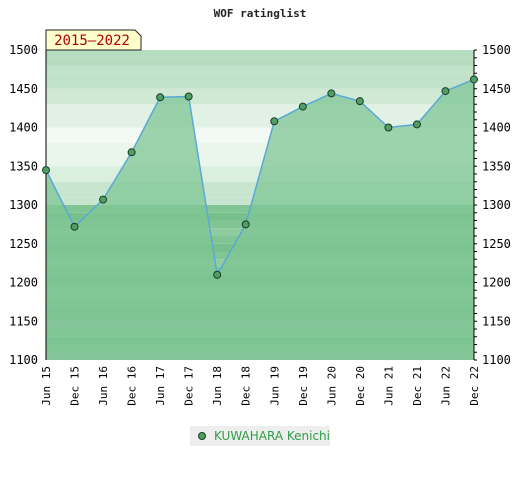  What do you see at coordinates (23, 205) in the screenshot?
I see `y-tick-left: 1300` at bounding box center [23, 205].